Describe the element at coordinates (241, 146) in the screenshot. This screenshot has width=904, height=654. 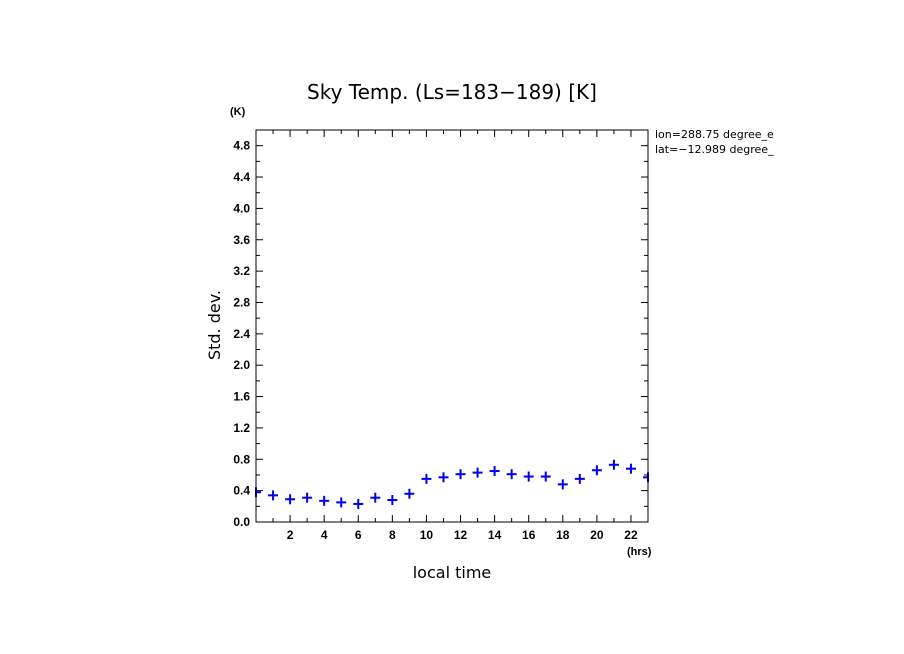
I see `y-tick-label: 4.8` at that location.